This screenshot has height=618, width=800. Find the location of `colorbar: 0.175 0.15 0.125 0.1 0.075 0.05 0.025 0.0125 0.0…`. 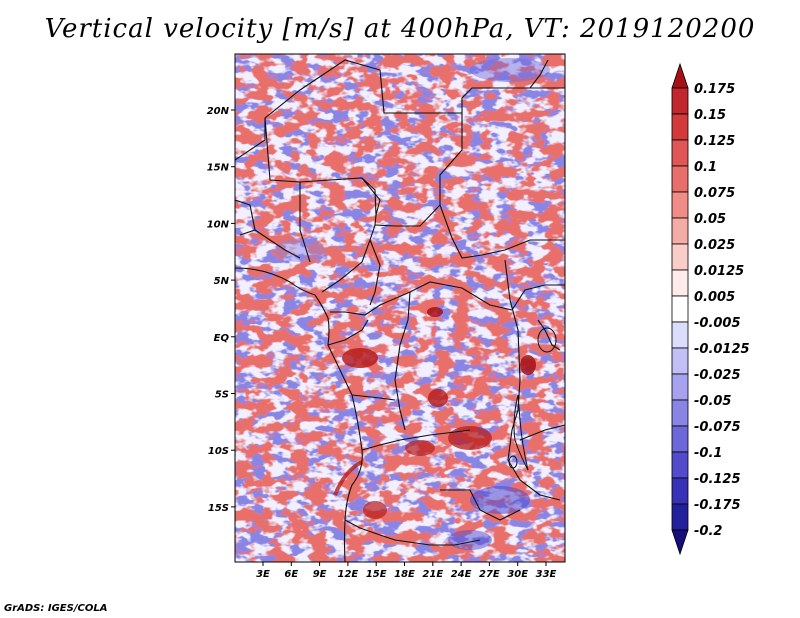

colorbar: 0.175 0.15 0.125 0.1 0.075 0.05 0.025 0.0125 0.0… is located at coordinates (710, 309).